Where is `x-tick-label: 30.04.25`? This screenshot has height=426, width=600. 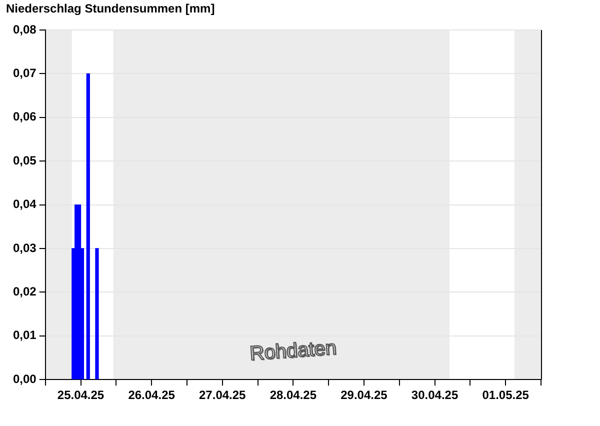 x-tick-label: 30.04.25 is located at coordinates (434, 395).